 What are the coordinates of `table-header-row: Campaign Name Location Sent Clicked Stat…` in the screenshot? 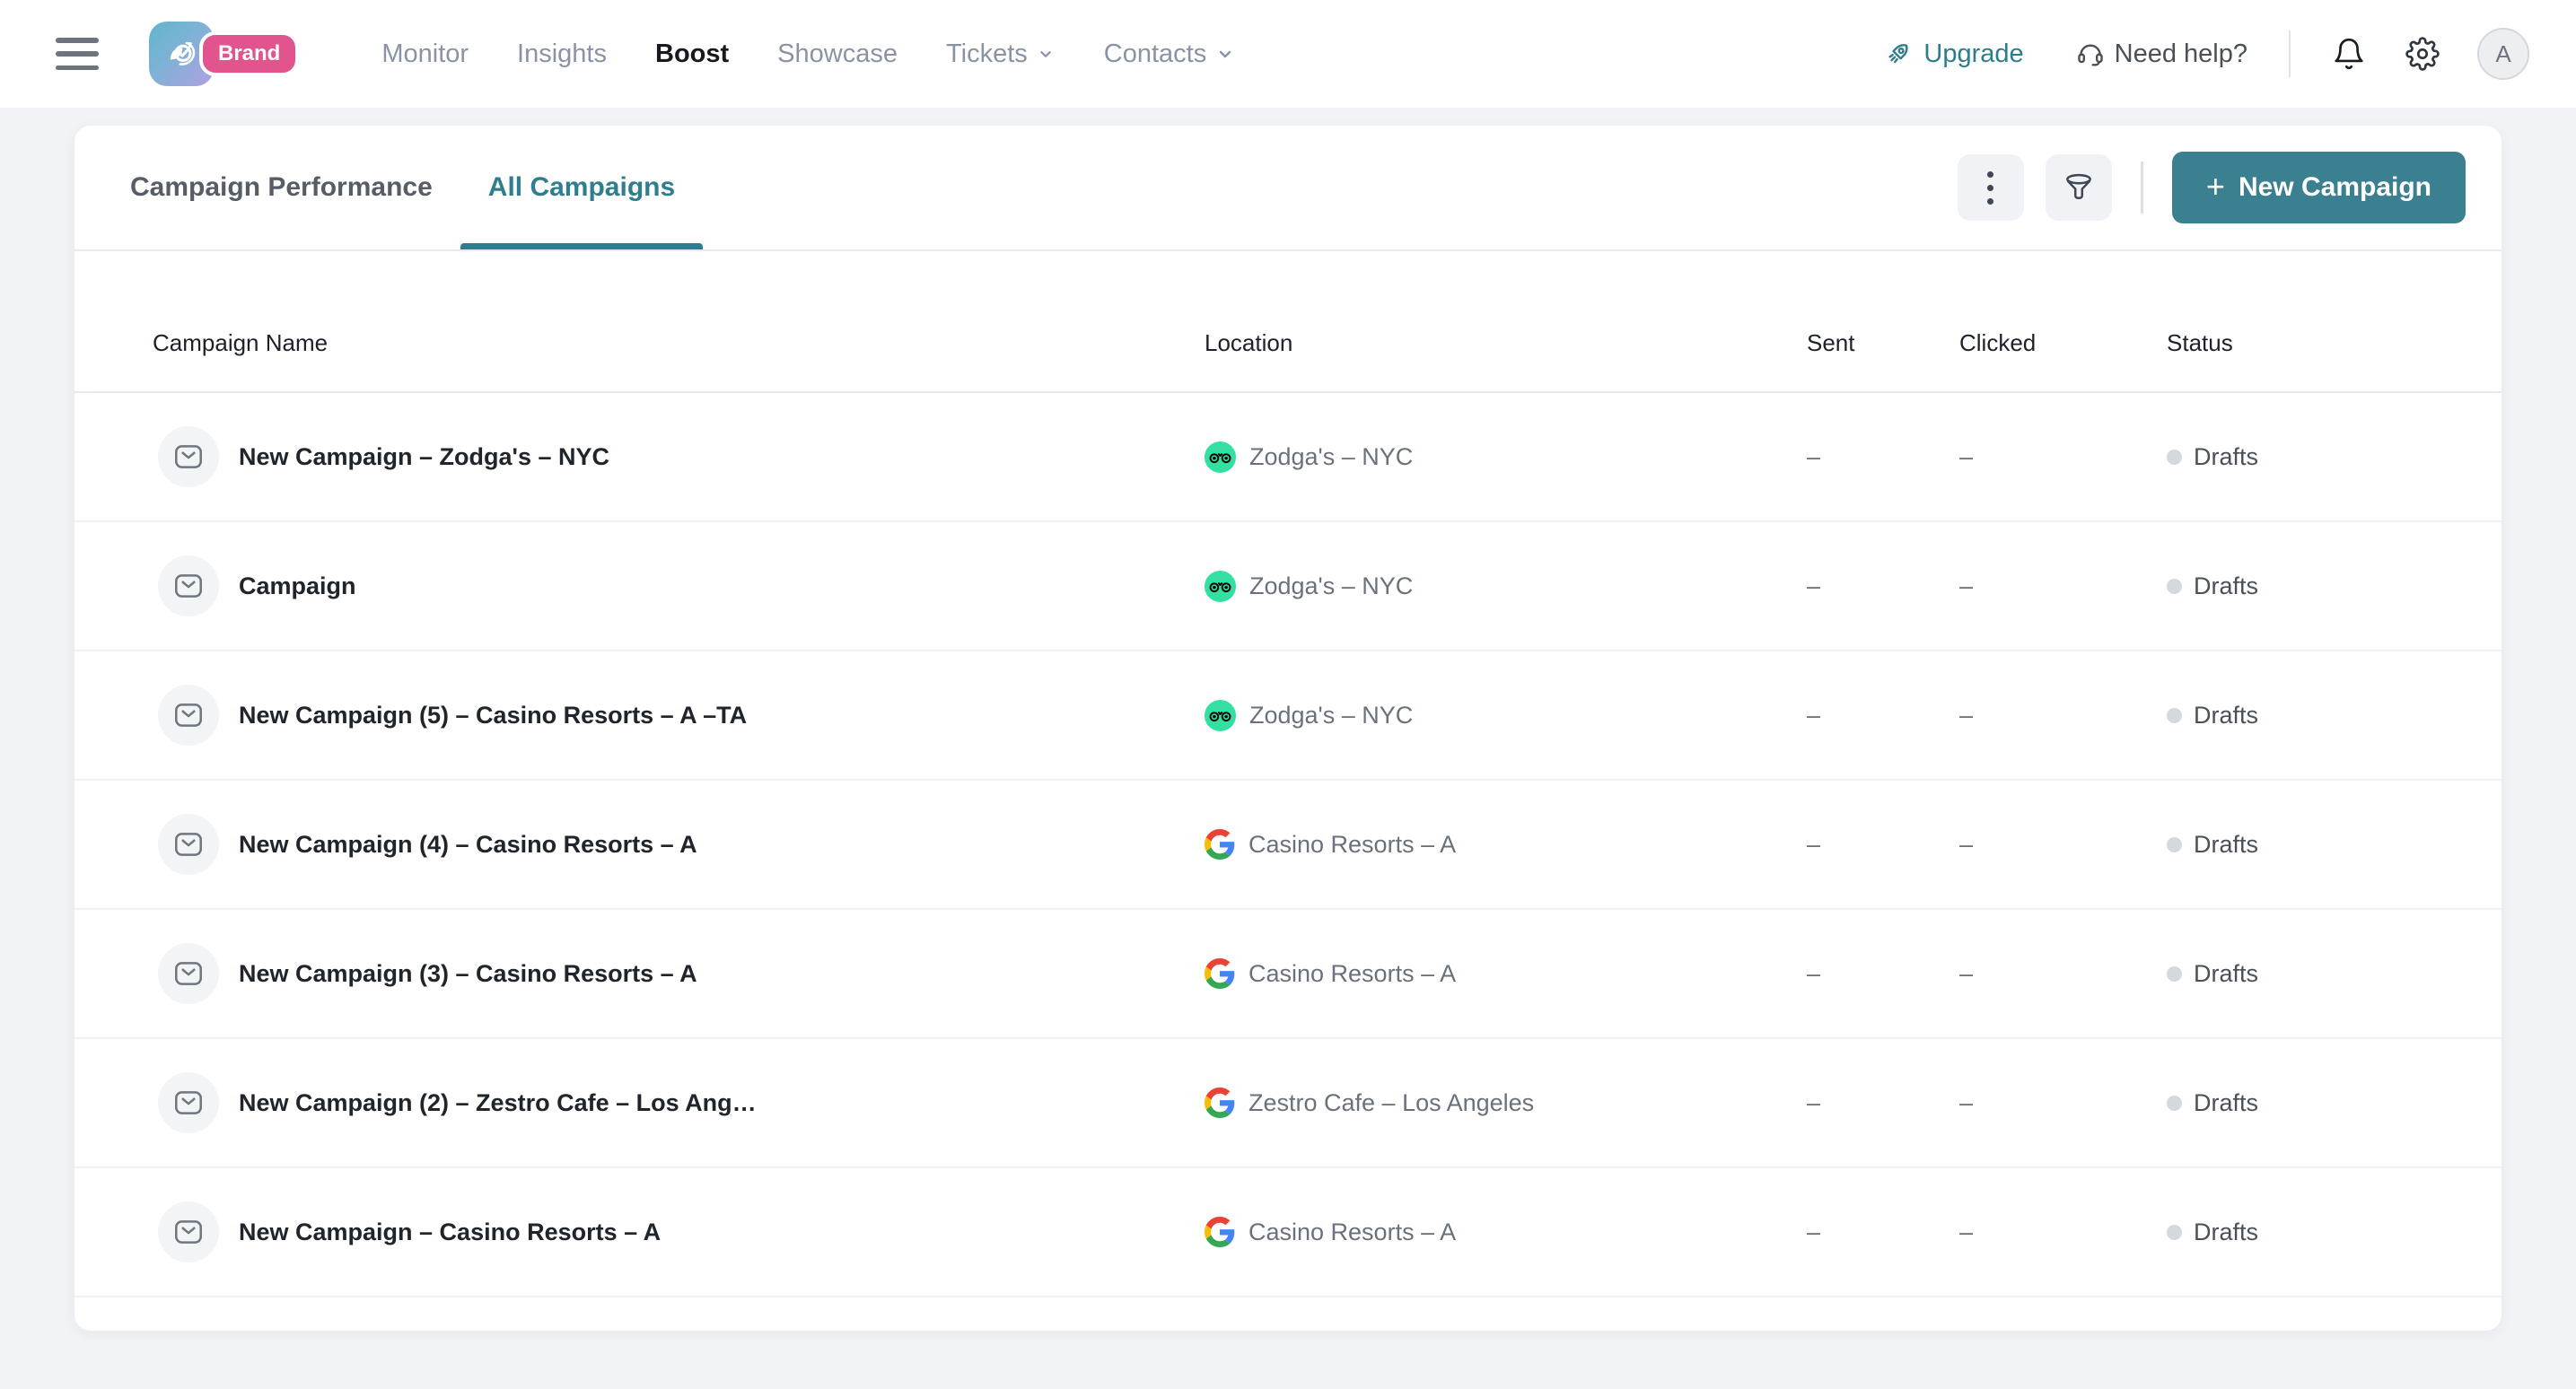 It's located at (1288, 322).